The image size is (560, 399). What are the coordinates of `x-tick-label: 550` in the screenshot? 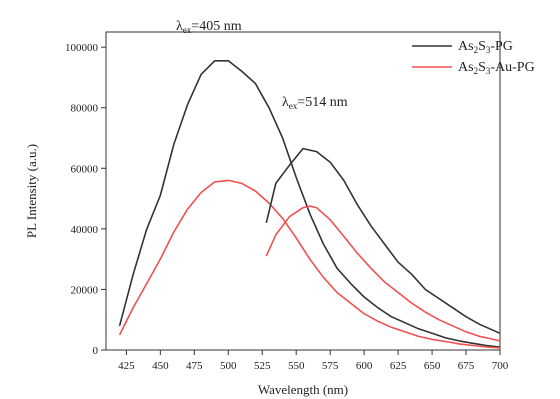 It's located at (296, 366).